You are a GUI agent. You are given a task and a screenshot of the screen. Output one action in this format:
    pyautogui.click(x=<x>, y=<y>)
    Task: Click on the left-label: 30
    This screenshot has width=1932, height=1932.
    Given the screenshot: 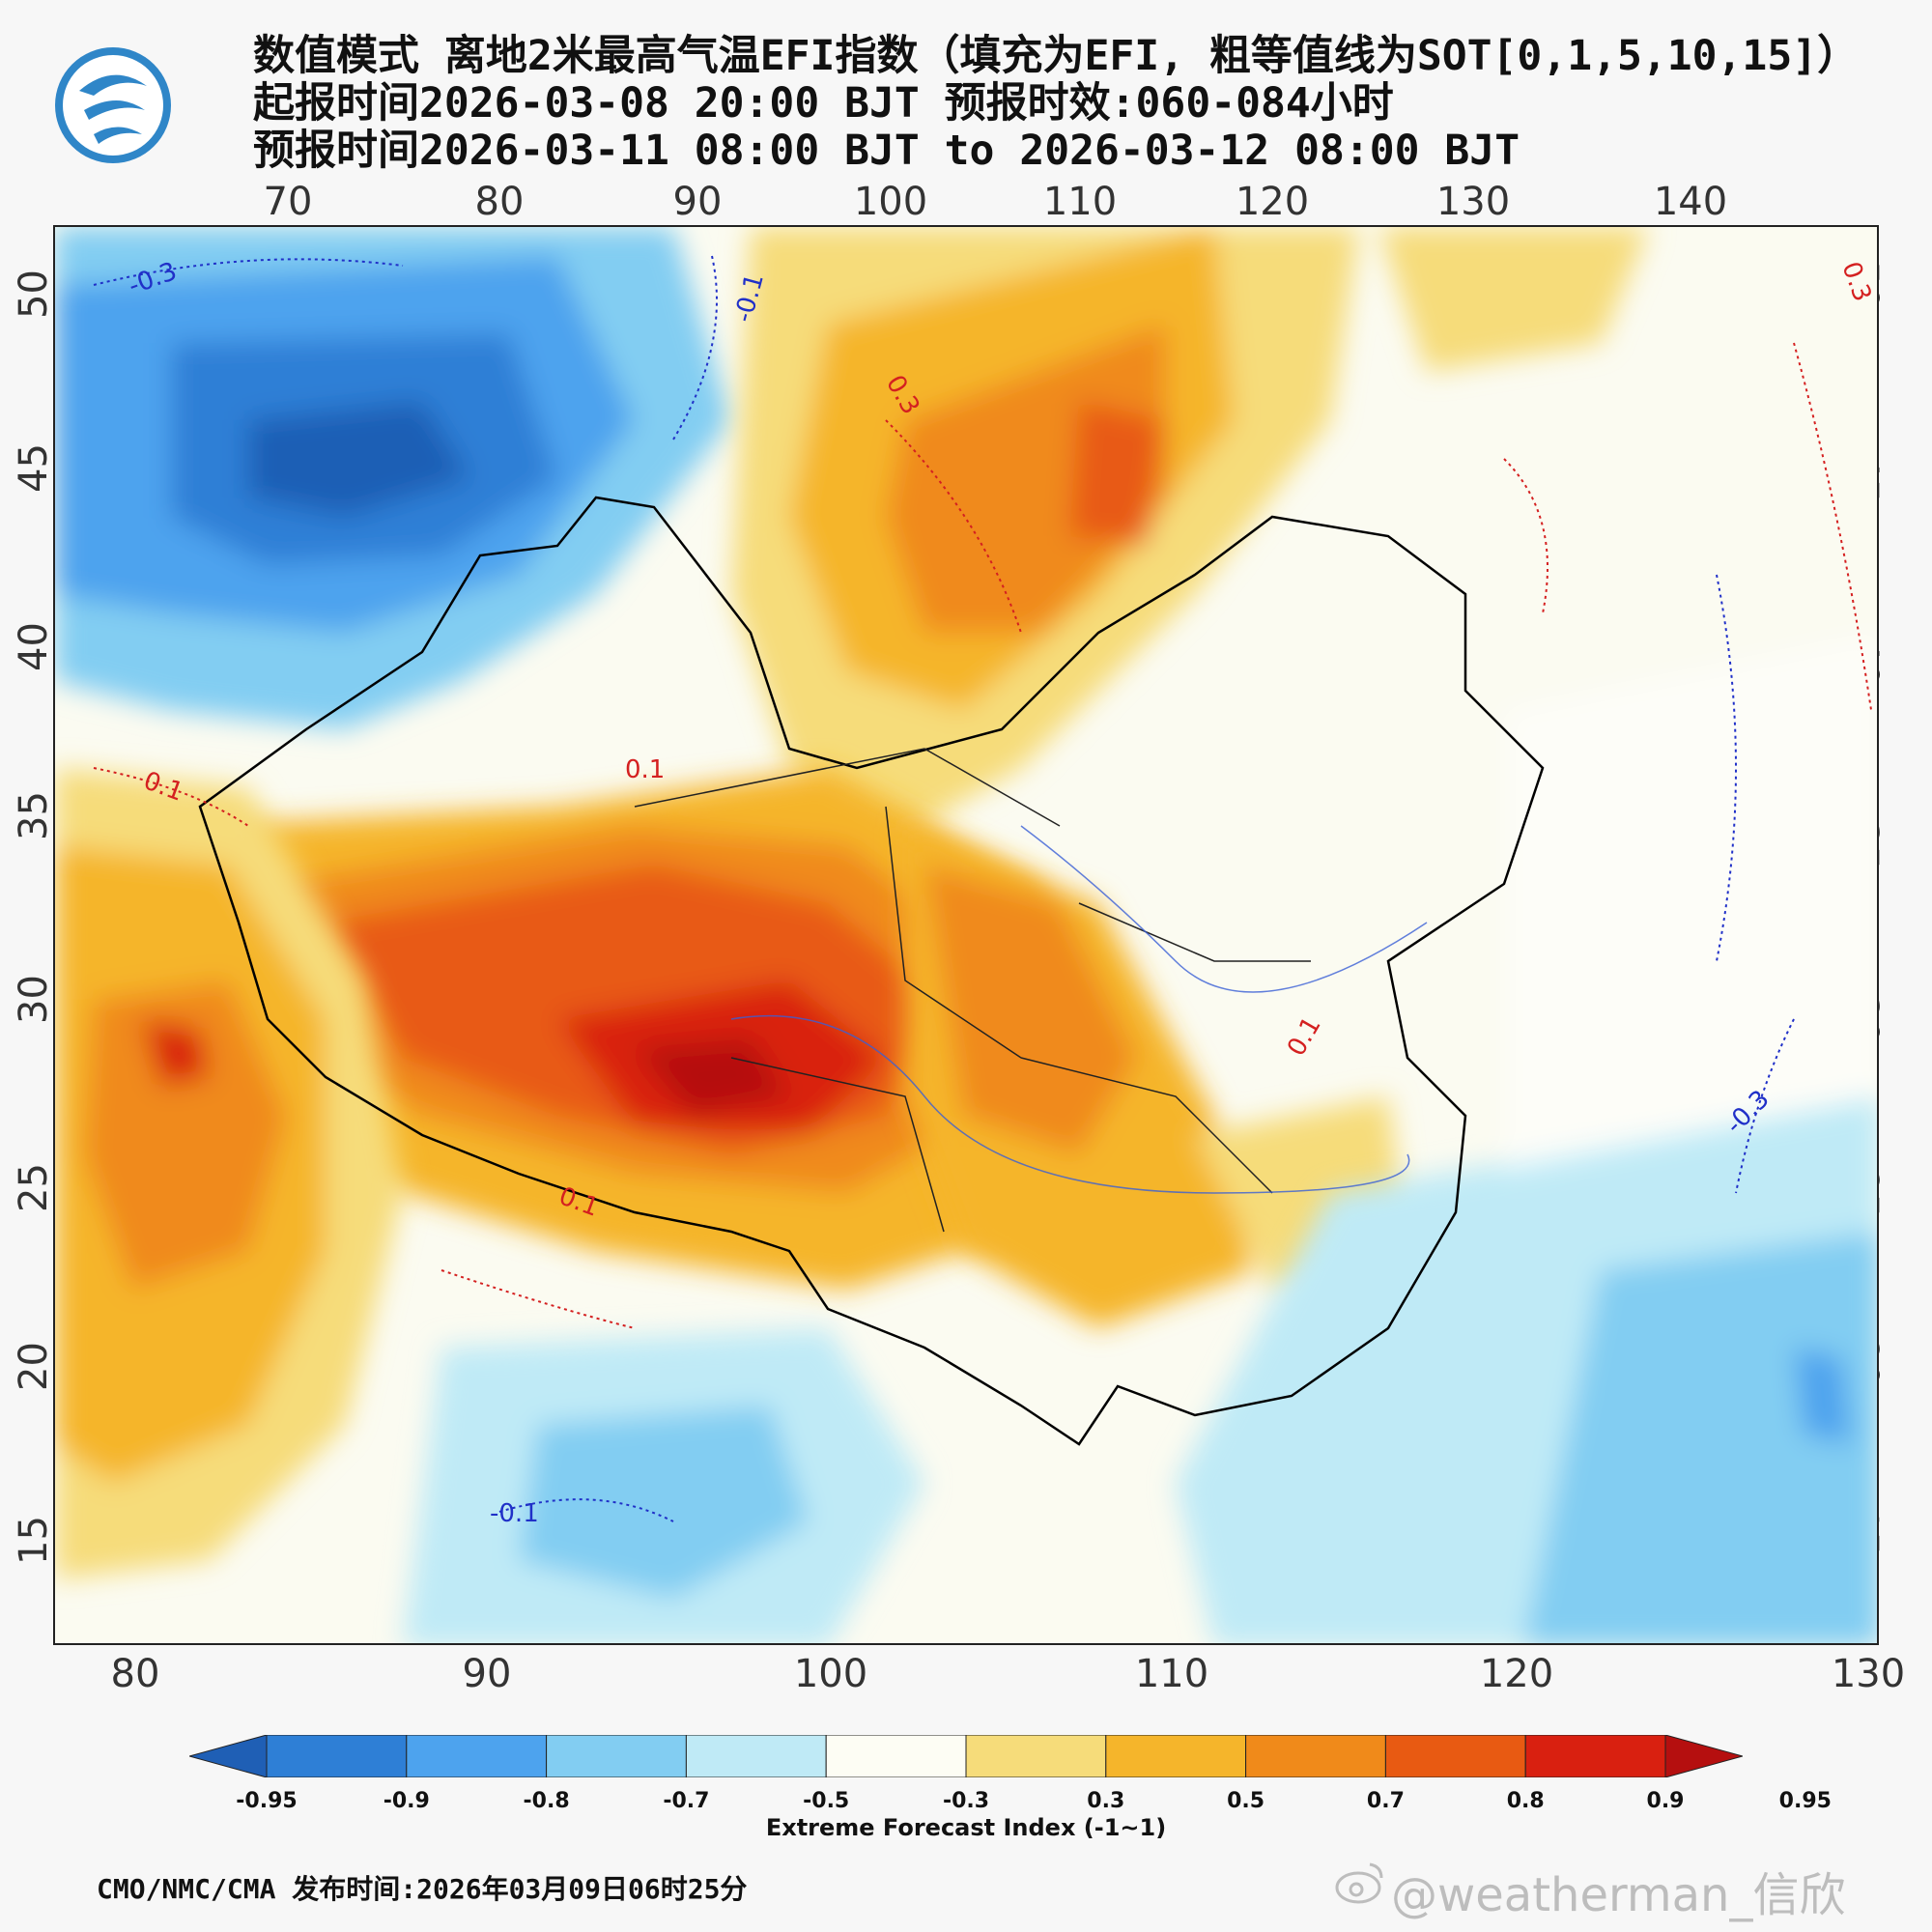 What is the action you would take?
    pyautogui.click(x=34, y=999)
    